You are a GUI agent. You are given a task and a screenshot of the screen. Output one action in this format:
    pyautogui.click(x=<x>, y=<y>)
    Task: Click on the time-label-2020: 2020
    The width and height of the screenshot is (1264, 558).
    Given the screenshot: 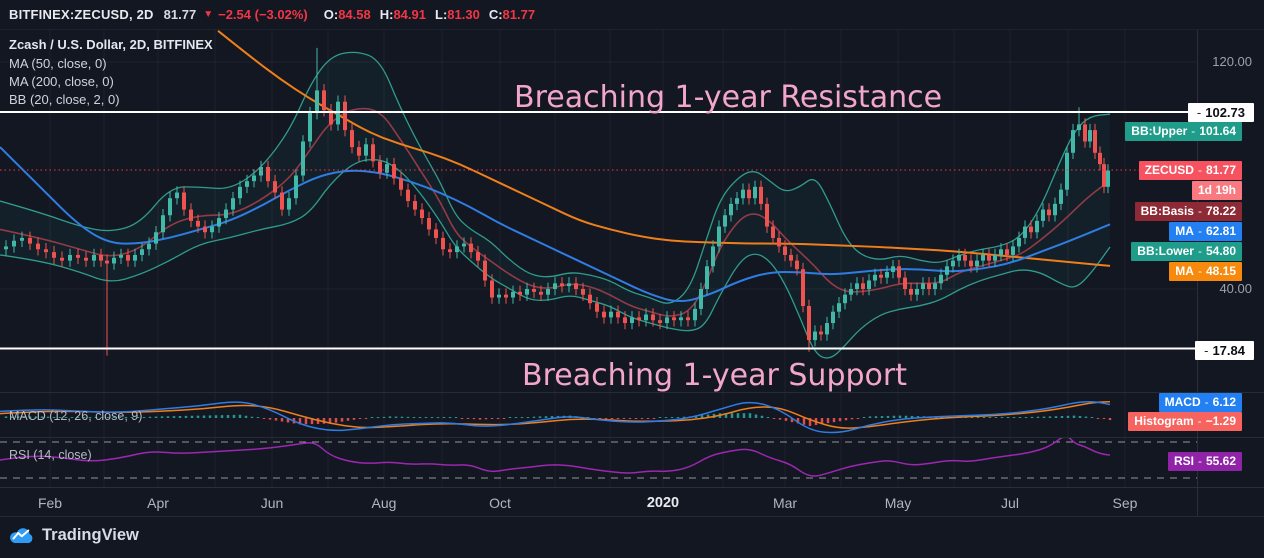 What is the action you would take?
    pyautogui.click(x=663, y=503)
    